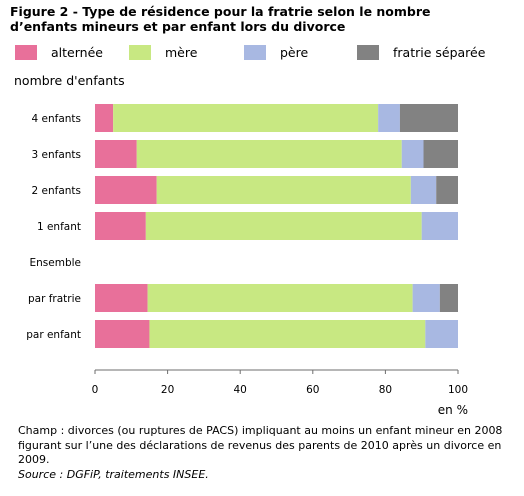 The height and width of the screenshot is (496, 524). What do you see at coordinates (412, 154) in the screenshot?
I see `bar-pere-3-enfants` at bounding box center [412, 154].